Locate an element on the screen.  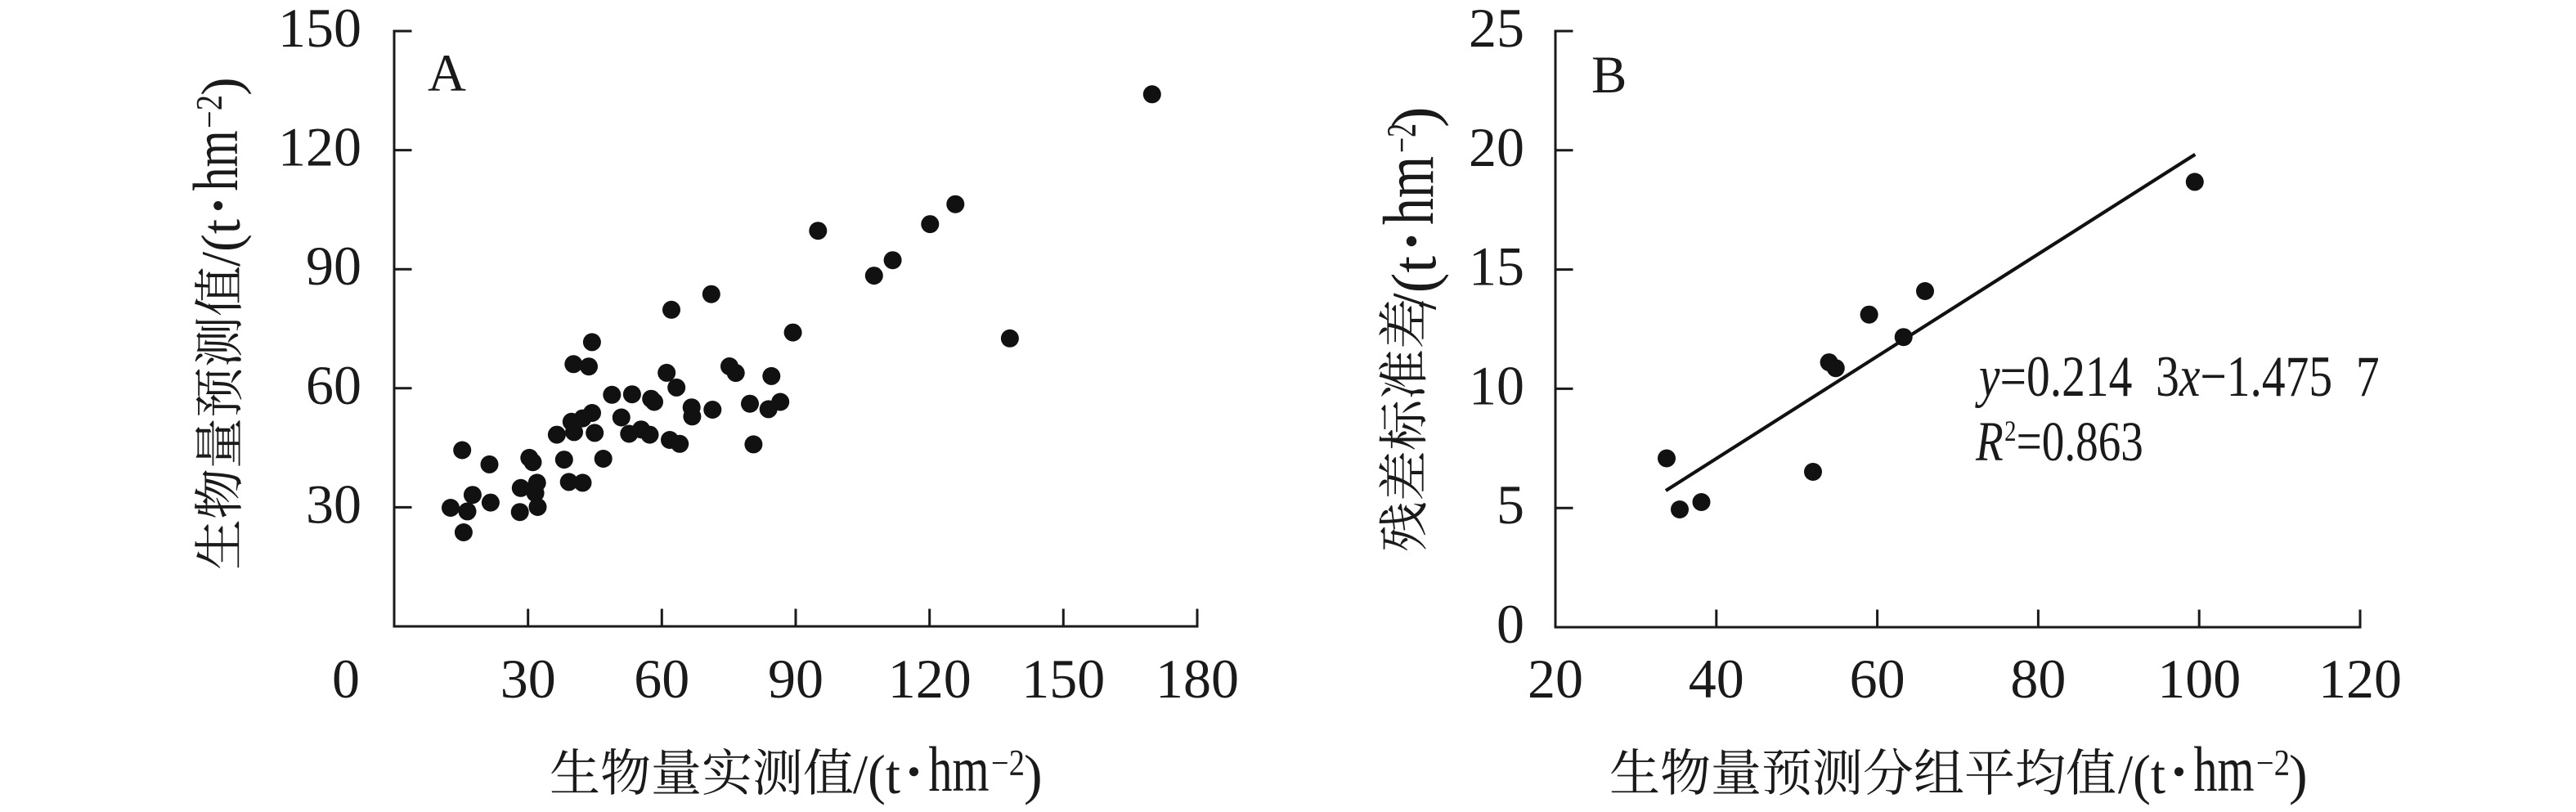
svg-text: =0.863 is located at coordinates (2080, 442).